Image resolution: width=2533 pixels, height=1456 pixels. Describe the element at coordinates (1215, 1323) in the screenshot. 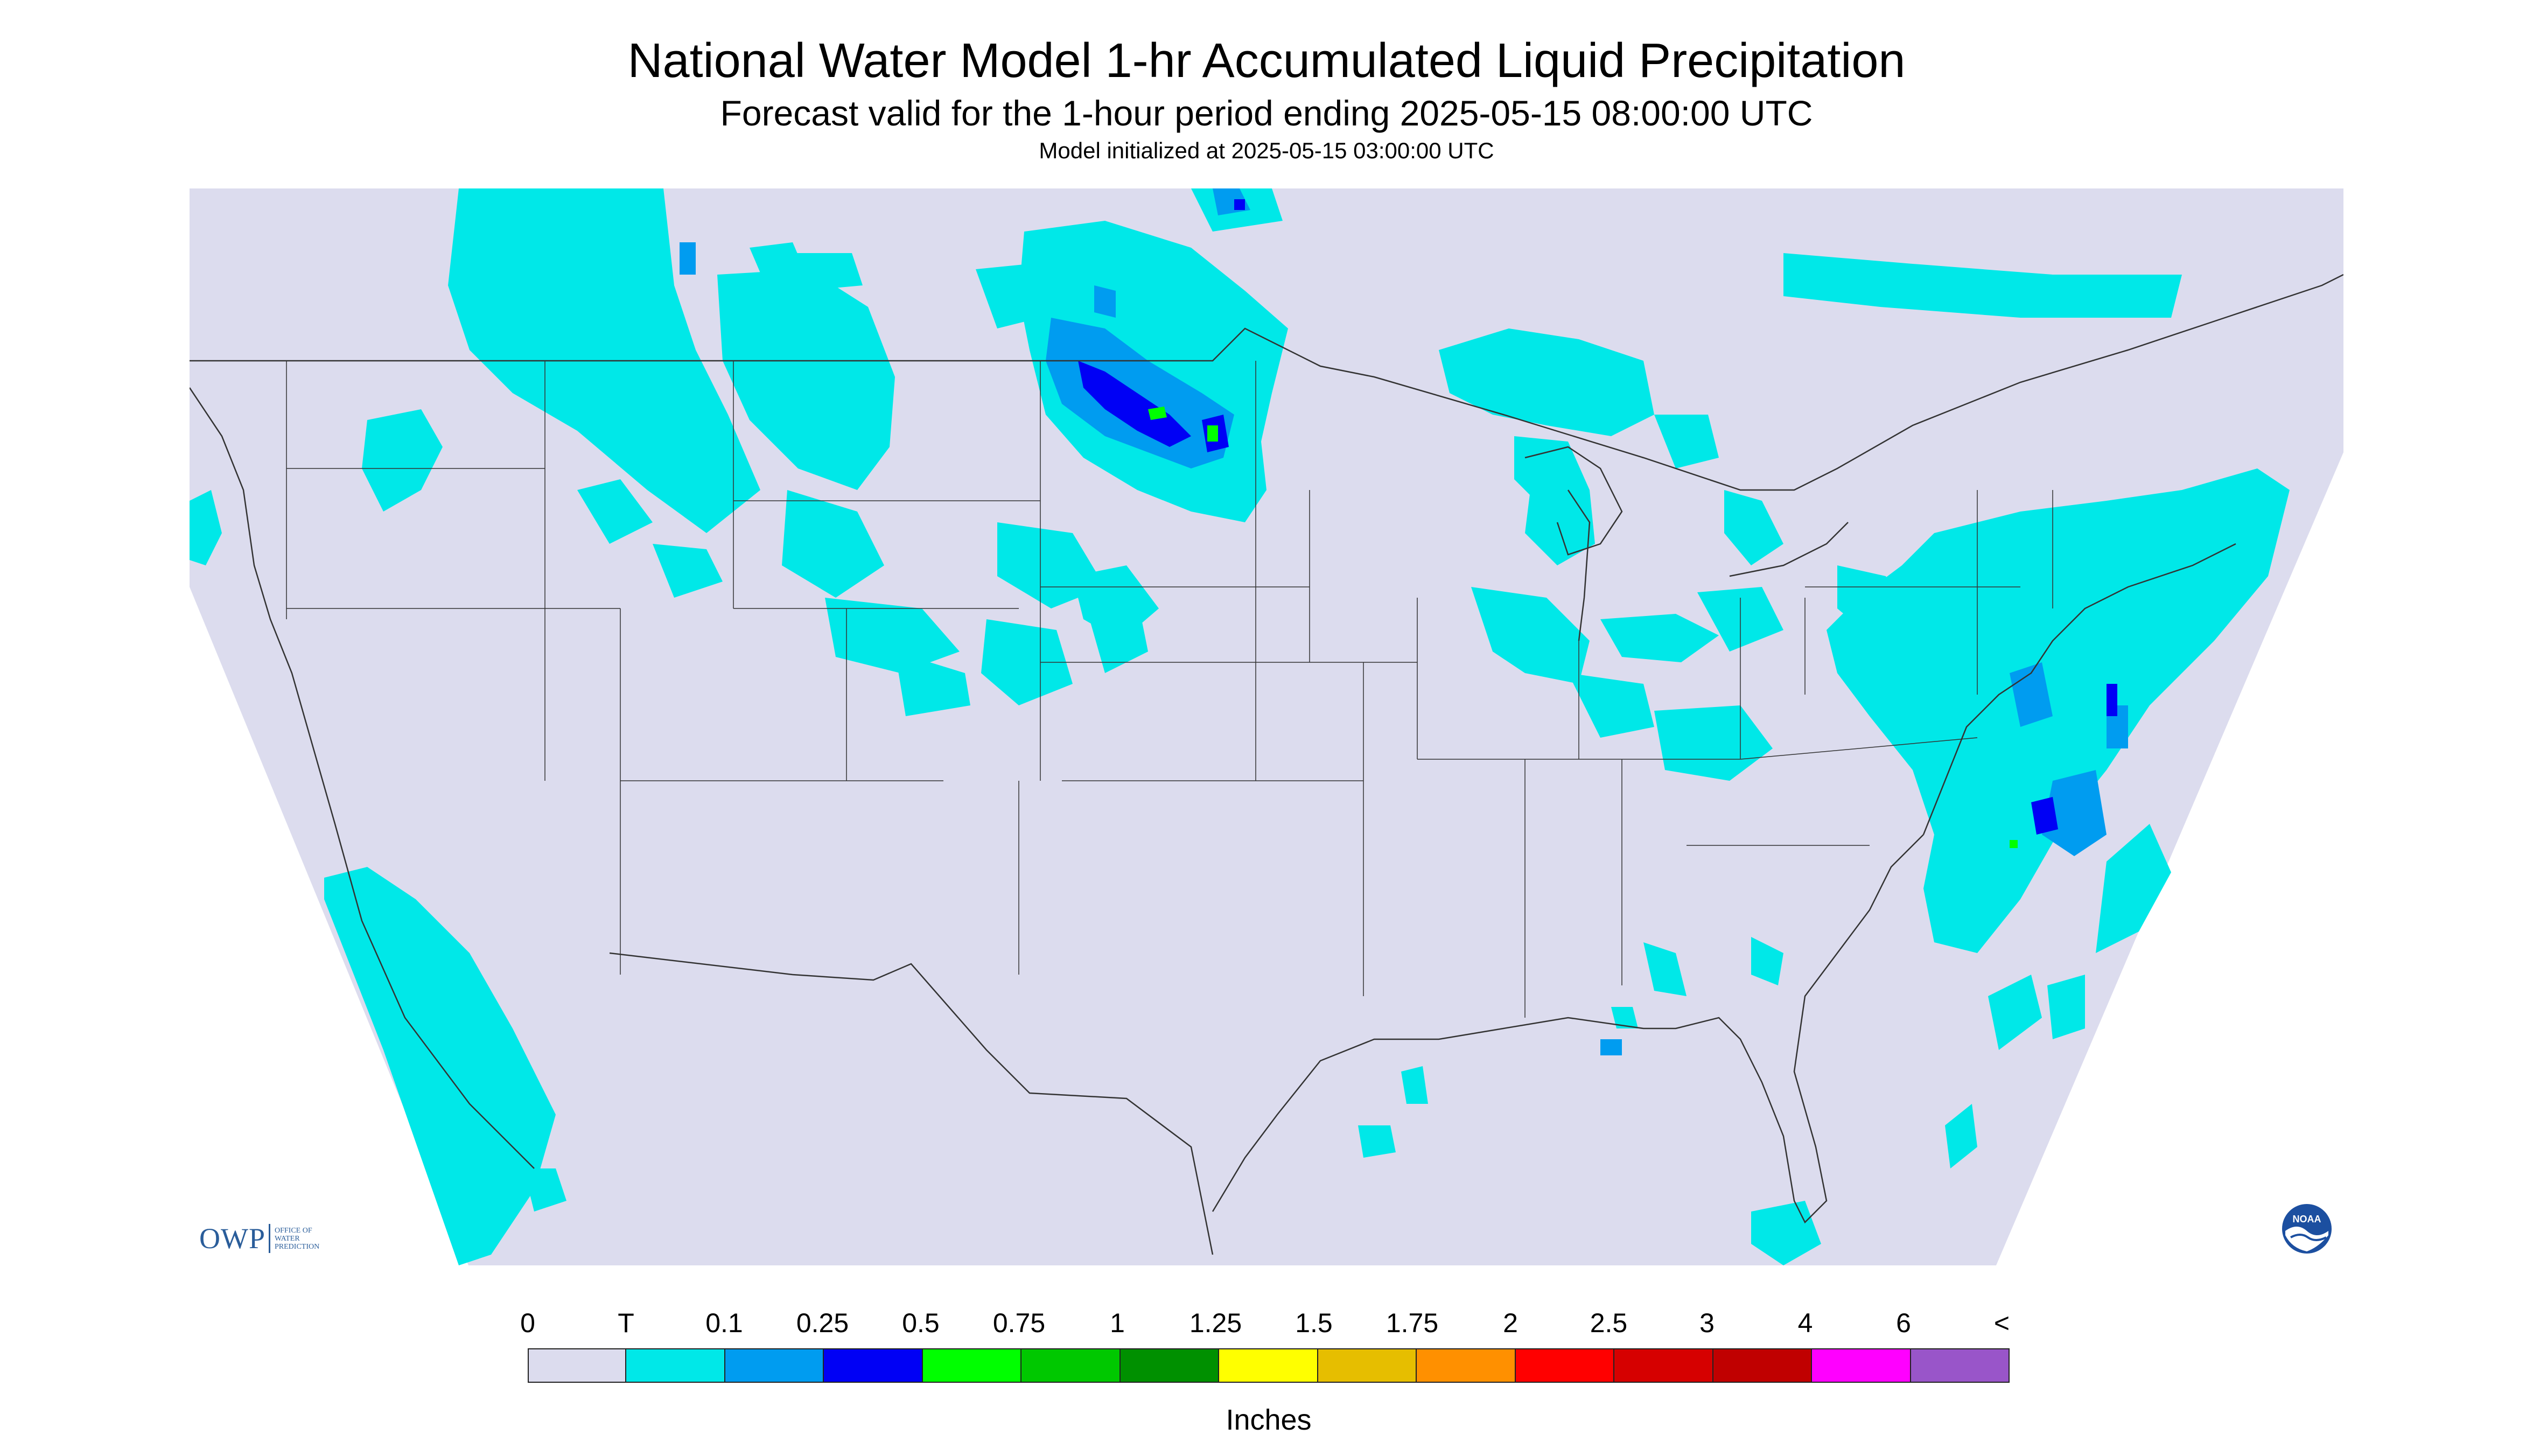

I see `legend-tick-label: 1.25` at that location.